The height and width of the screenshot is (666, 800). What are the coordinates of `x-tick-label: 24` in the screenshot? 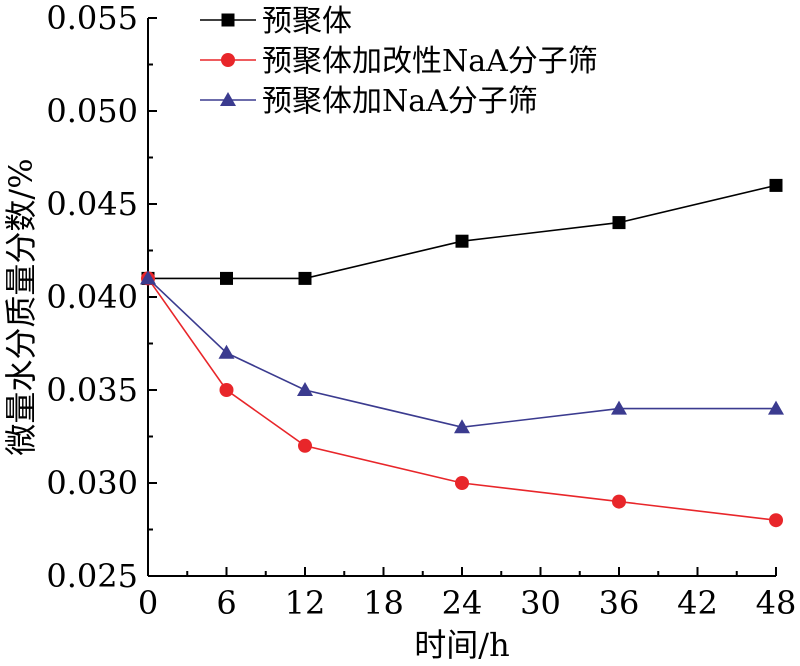 It's located at (462, 603).